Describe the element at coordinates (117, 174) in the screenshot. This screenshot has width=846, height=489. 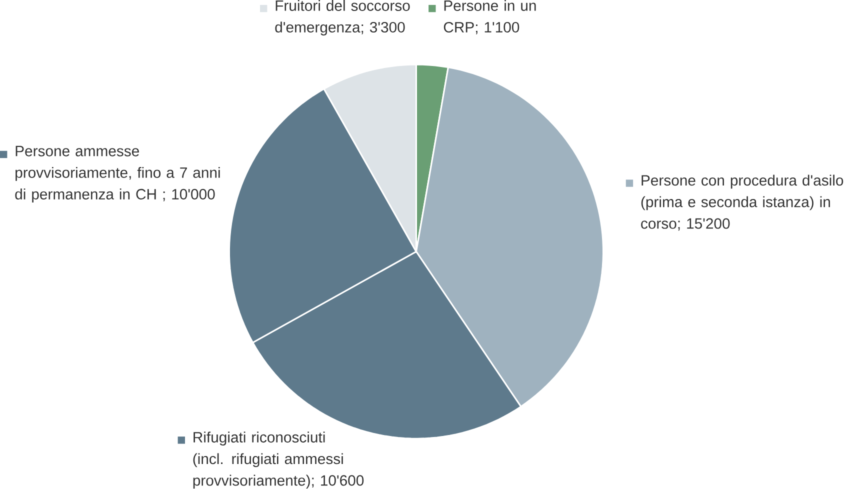
I see `legend-label: Persone ammesse provvisoriamente, fino a 7 anni di permanenza in CH ; 10'000` at that location.